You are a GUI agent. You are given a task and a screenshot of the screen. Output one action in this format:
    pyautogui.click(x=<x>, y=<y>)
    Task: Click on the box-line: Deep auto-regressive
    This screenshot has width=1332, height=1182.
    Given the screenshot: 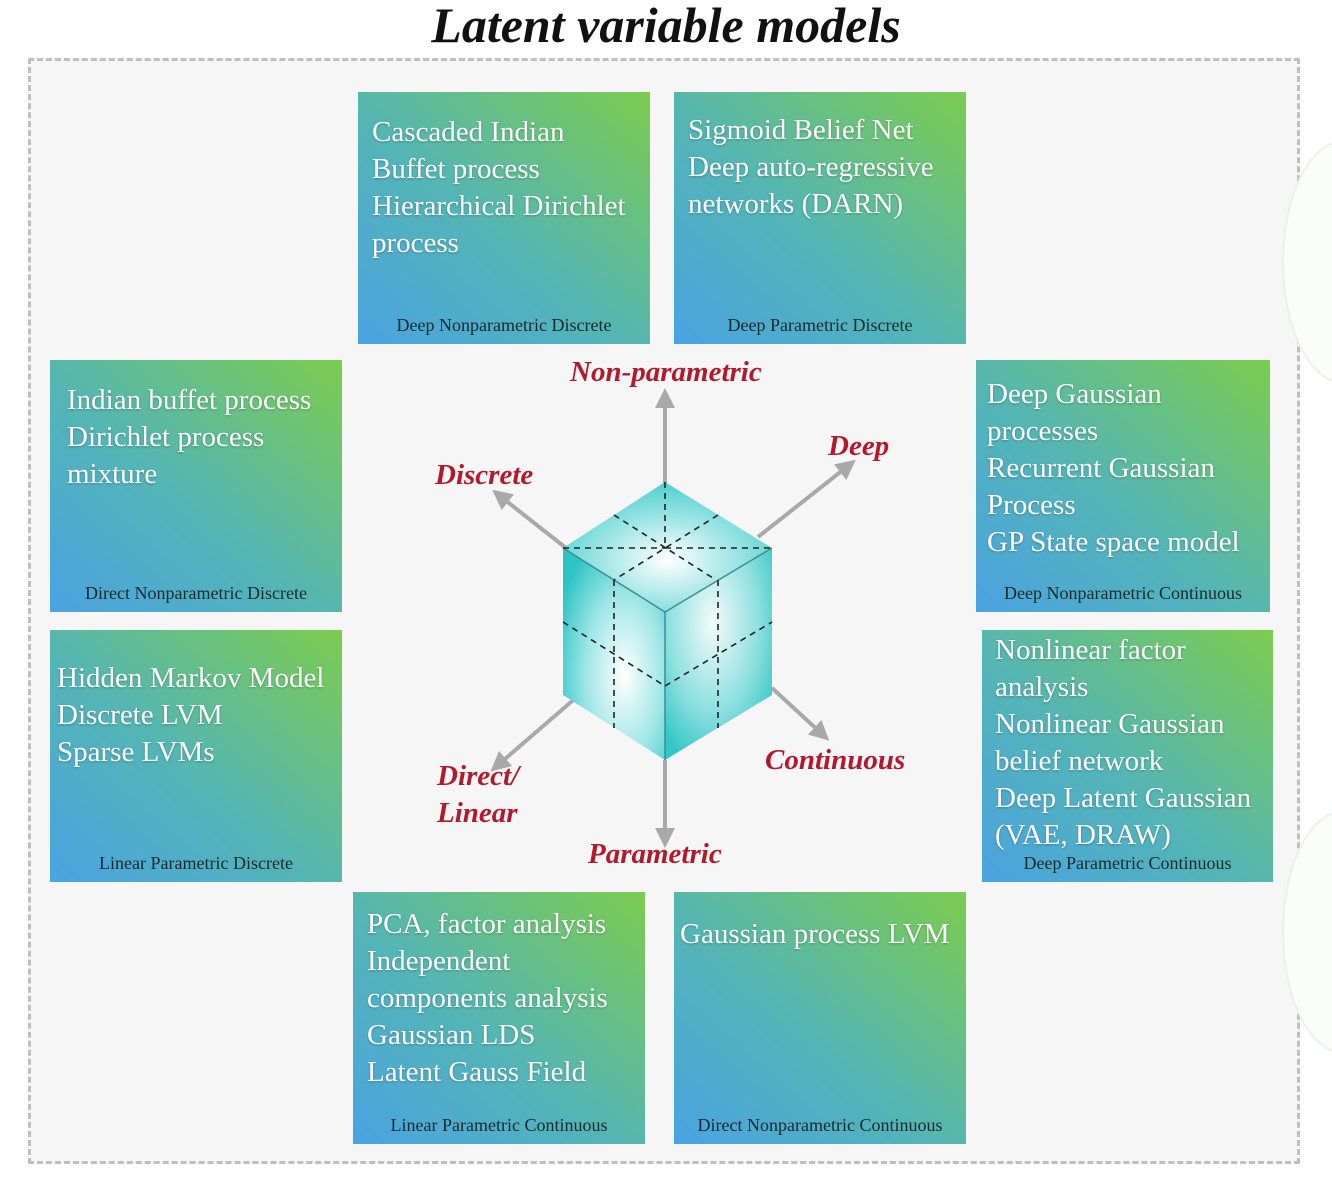 What is the action you would take?
    pyautogui.click(x=811, y=167)
    